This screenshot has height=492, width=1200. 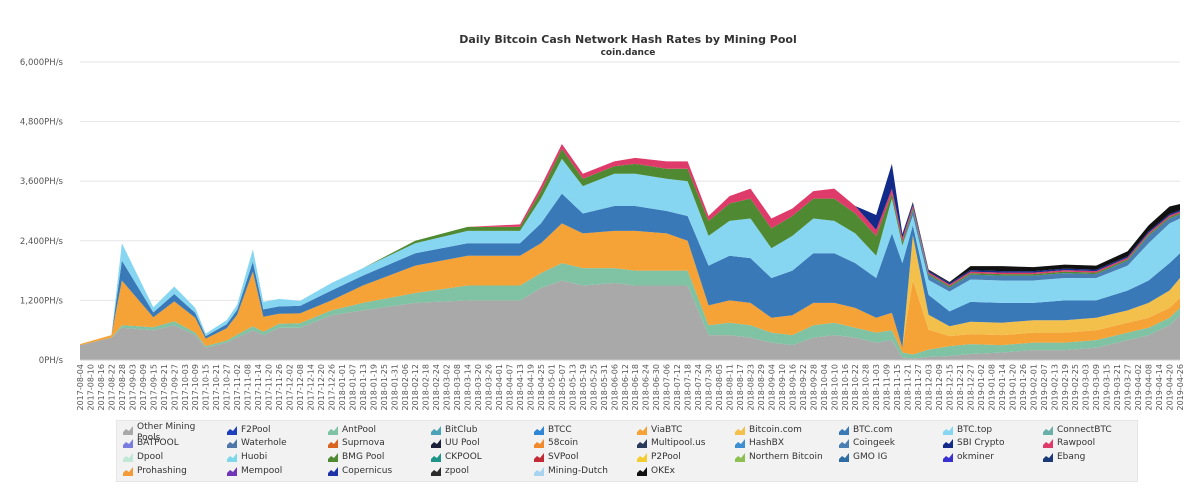 What do you see at coordinates (1149, 387) in the screenshot?
I see `x-tick-label: 2019-04-08` at bounding box center [1149, 387].